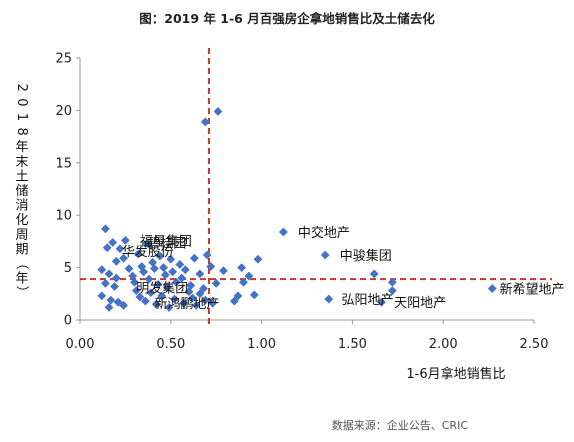 This screenshot has width=574, height=442. I want to click on x-tick-label: 1.00, so click(261, 344).